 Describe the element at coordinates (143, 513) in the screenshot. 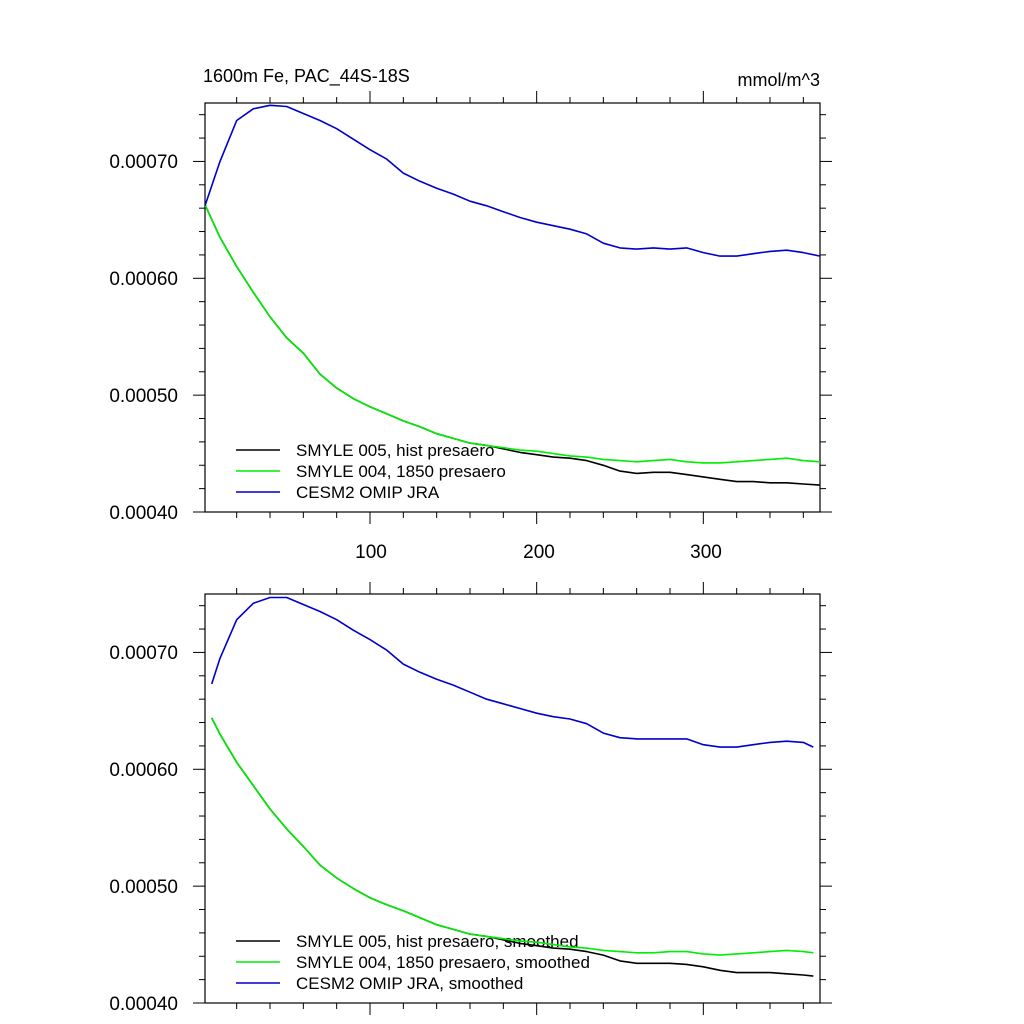

I see `top-y-tick-label: 0.00040` at that location.